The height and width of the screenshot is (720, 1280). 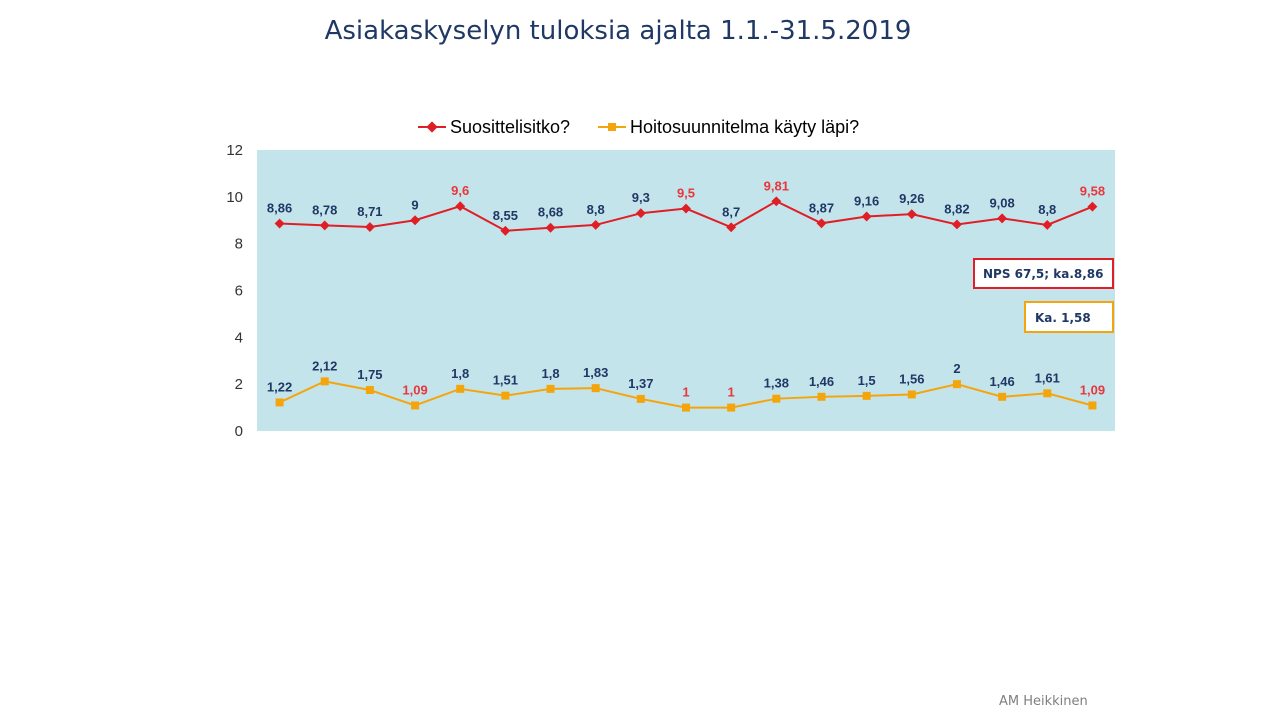 What do you see at coordinates (686, 193) in the screenshot?
I see `data-label-series1: 9,5` at bounding box center [686, 193].